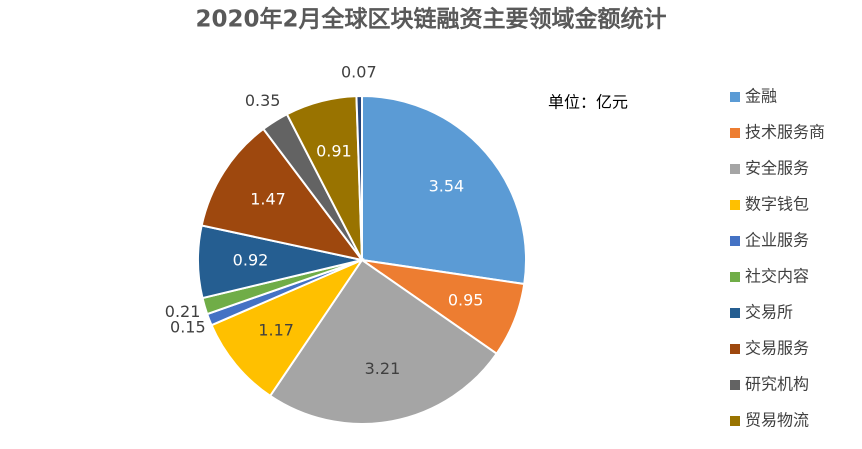 The width and height of the screenshot is (862, 449). I want to click on data-label: 0.92, so click(251, 260).